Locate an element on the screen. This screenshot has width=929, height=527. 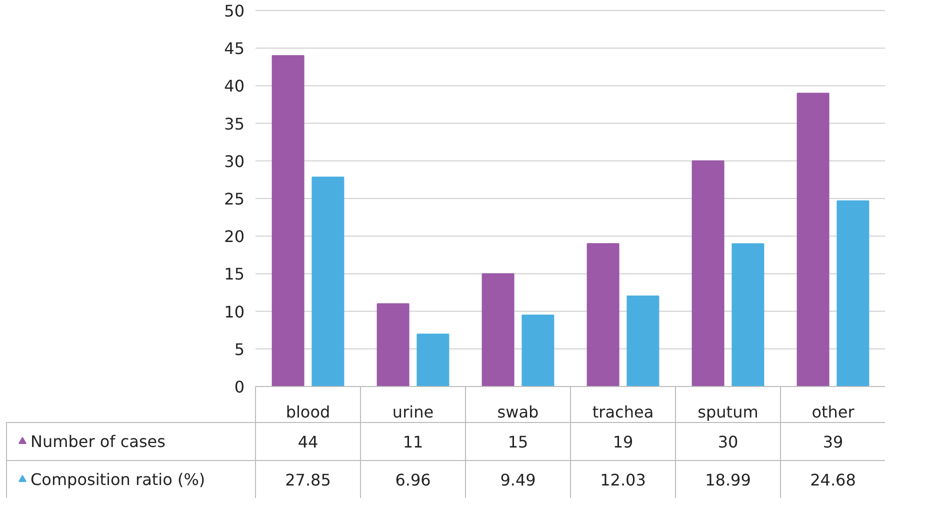
y-tick-label: 40 is located at coordinates (234, 86).